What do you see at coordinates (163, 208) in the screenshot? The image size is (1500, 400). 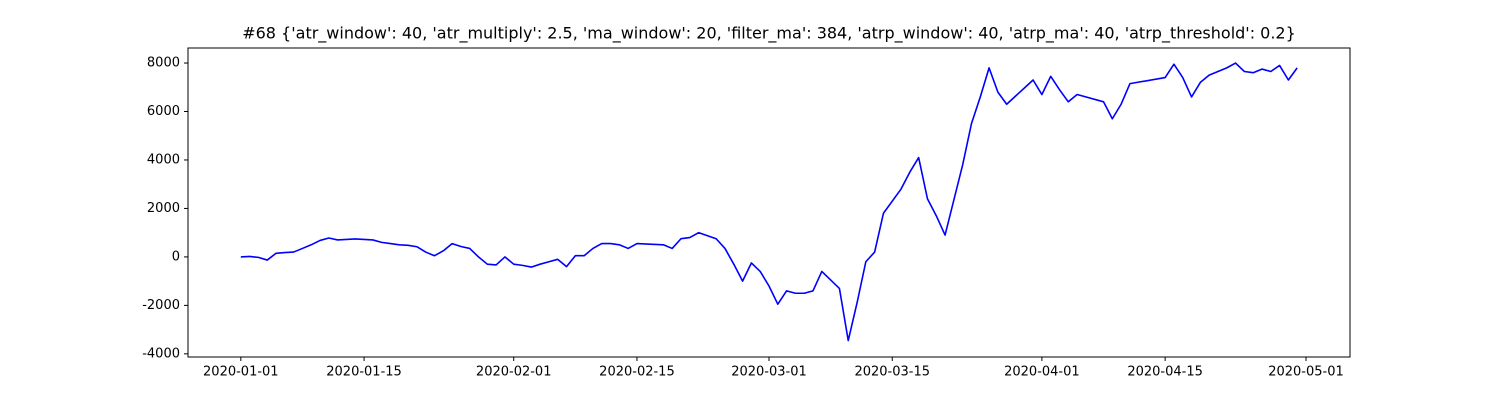 I see `y-tick-label: 2000` at bounding box center [163, 208].